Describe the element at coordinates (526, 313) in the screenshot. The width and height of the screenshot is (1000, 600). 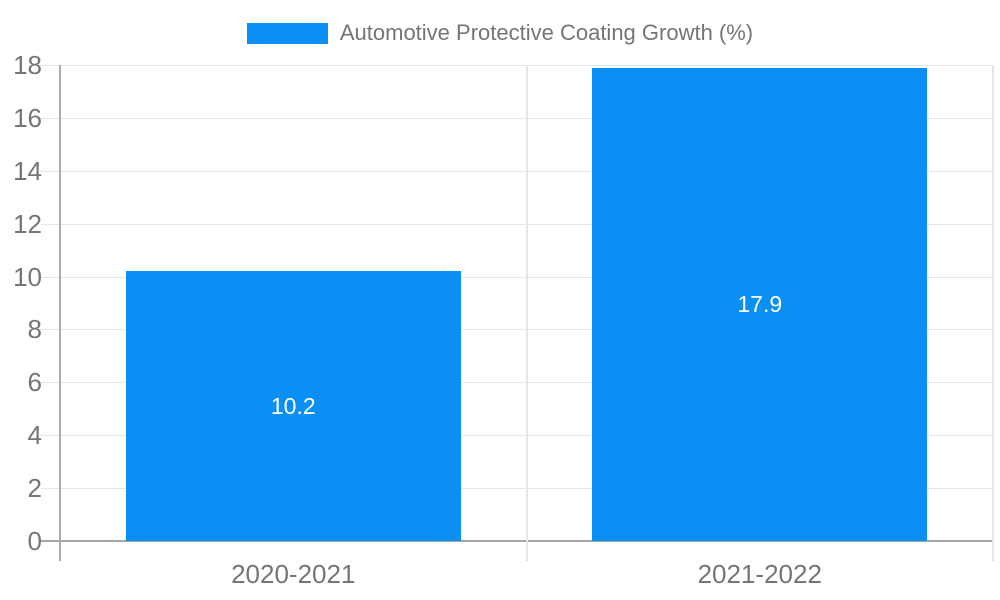
I see `category-separator-gridline` at that location.